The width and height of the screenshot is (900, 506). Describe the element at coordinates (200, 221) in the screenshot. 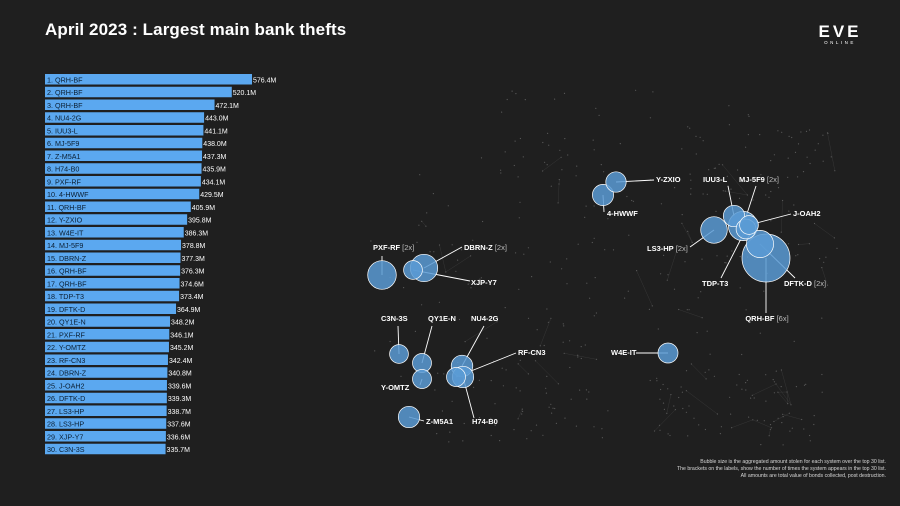

I see `bar-value-label: 395.8M` at that location.